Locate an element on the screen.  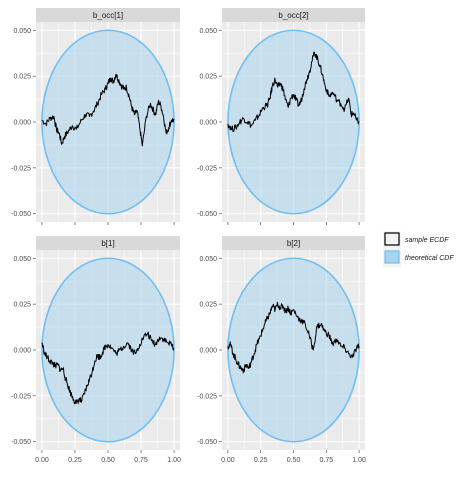
legend-item: theoretical CDF is located at coordinates (418, 258).